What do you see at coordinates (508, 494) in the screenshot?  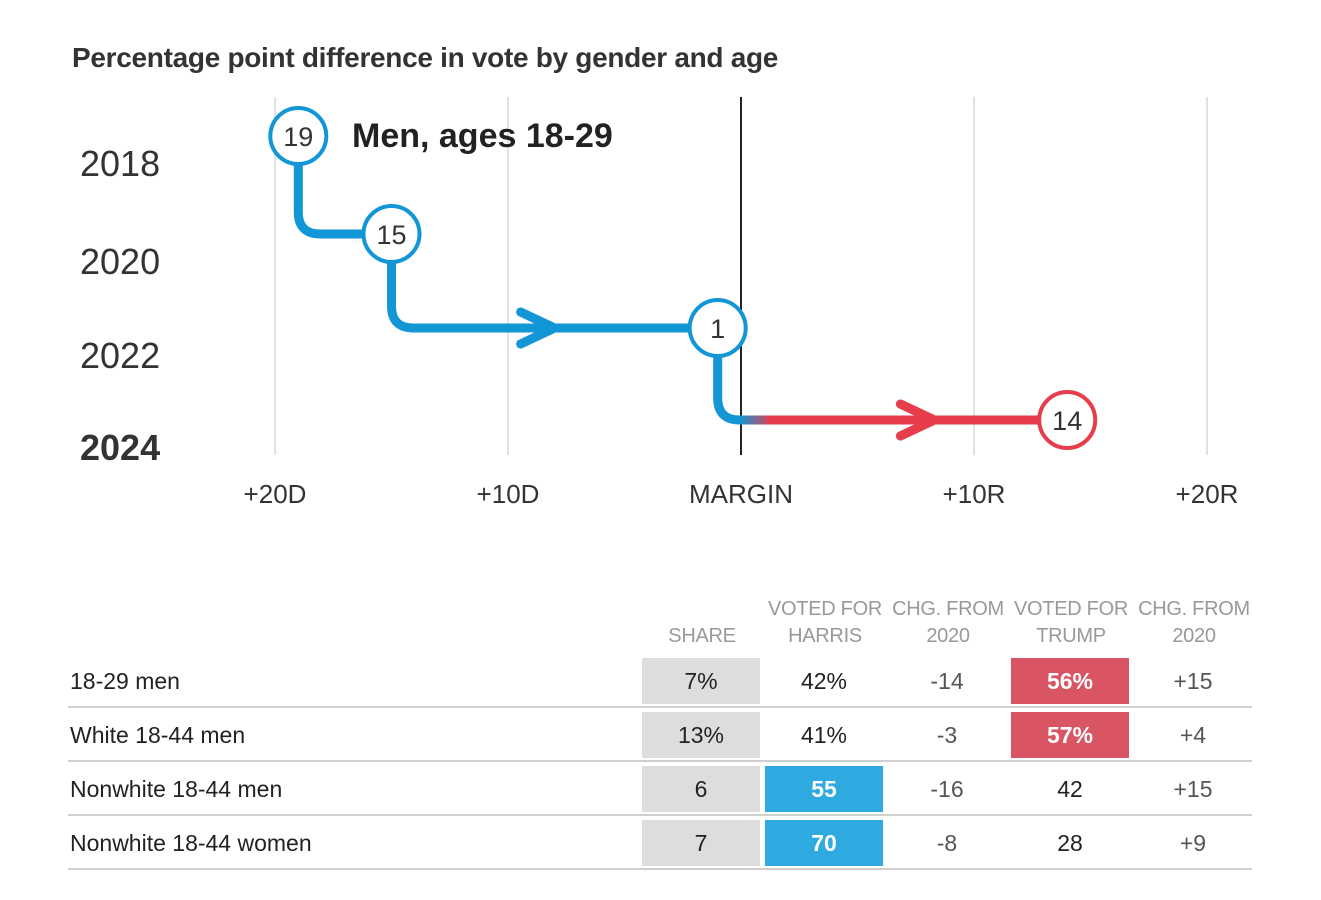 I see `x-tick-label: +10D` at bounding box center [508, 494].